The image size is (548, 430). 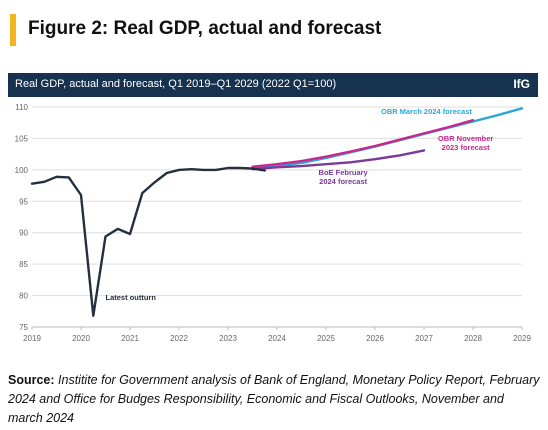 I want to click on x-tick-label-2029: 2029, so click(x=522, y=338).